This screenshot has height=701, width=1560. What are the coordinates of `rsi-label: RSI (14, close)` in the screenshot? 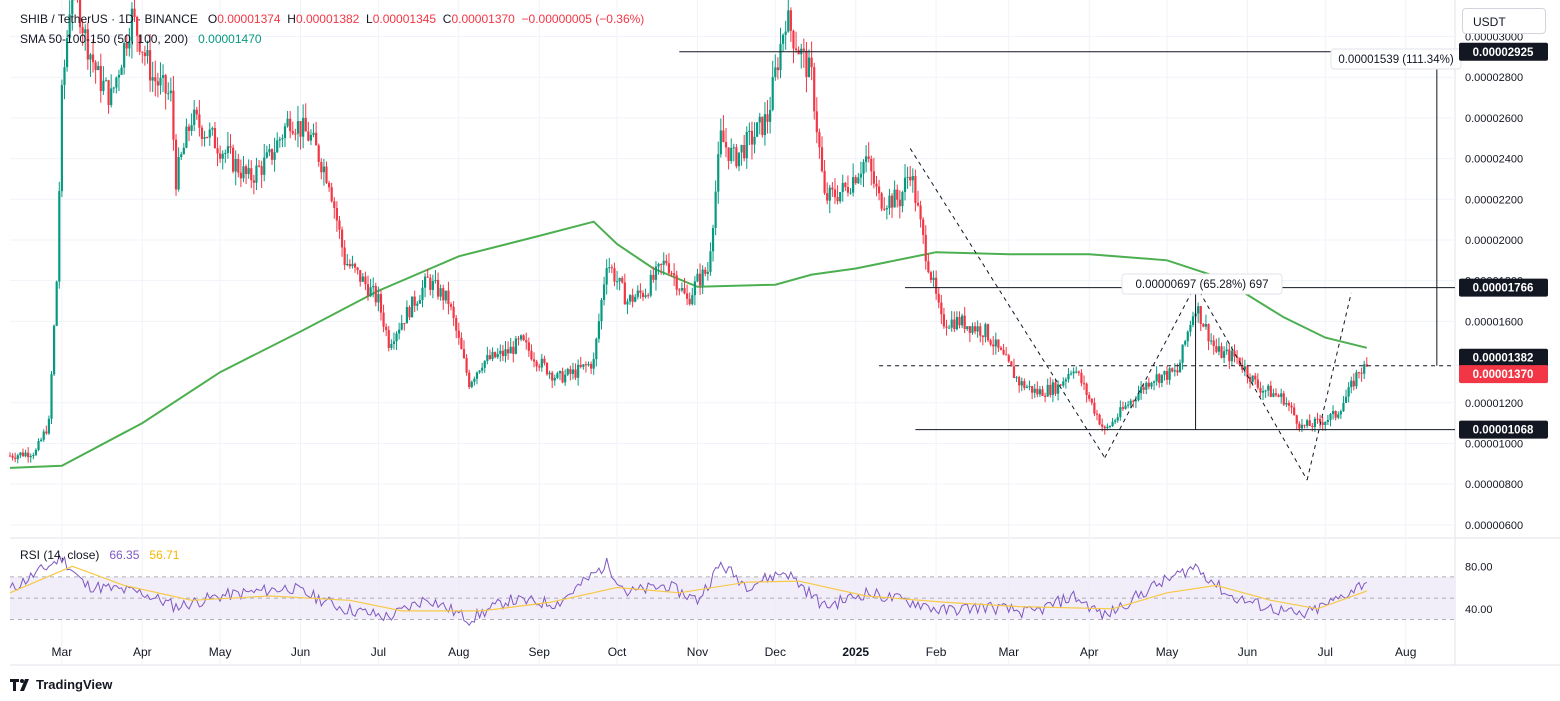 It's located at (60, 555).